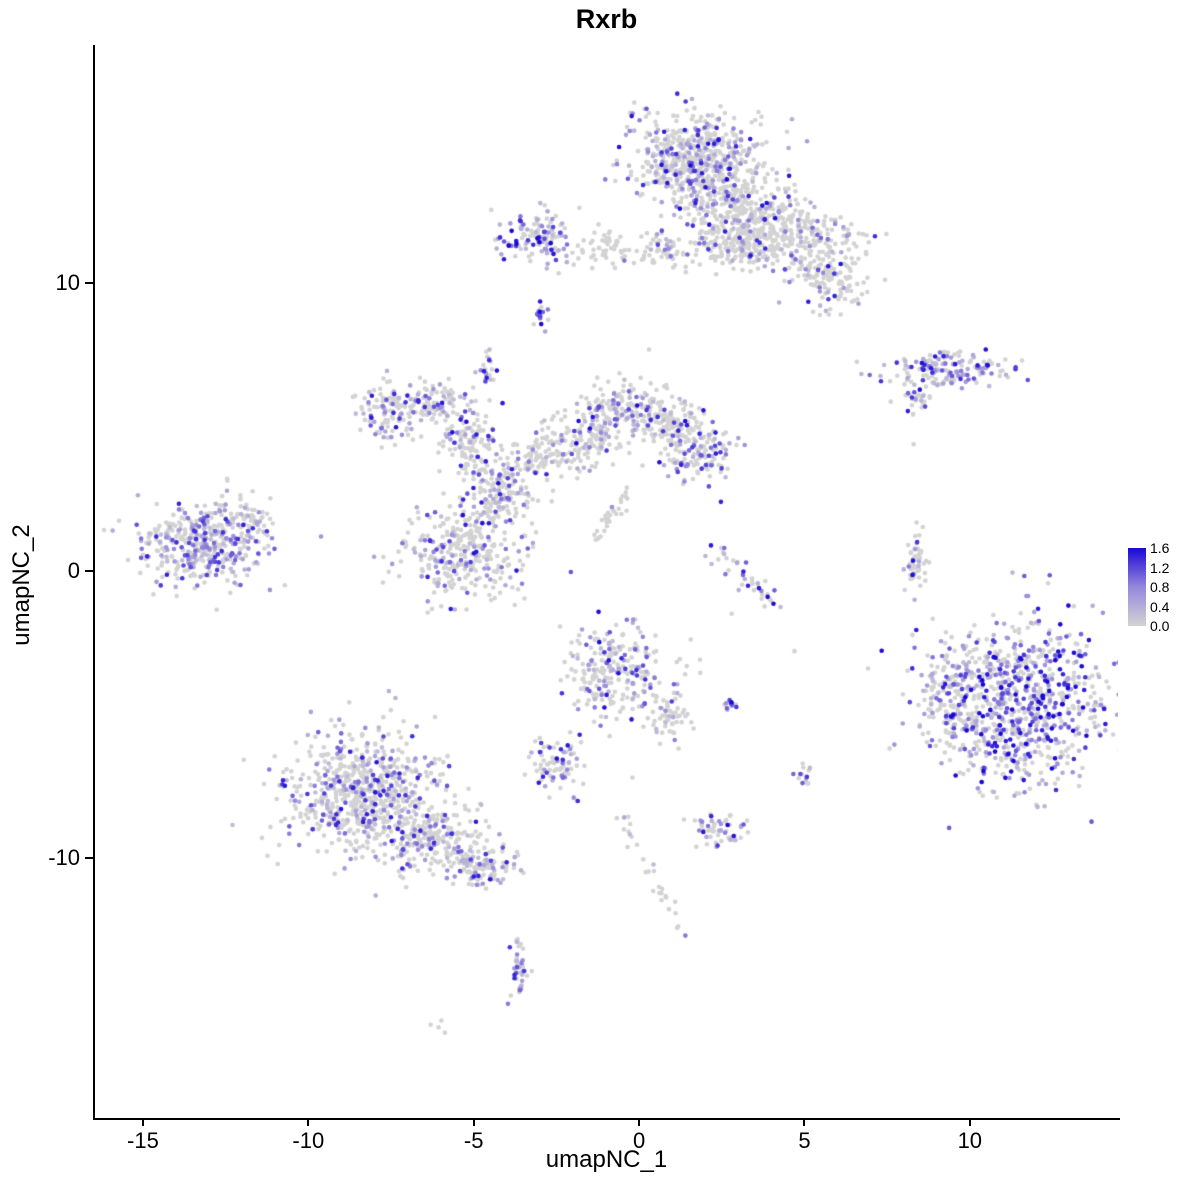 The height and width of the screenshot is (1200, 1200). Describe the element at coordinates (606, 19) in the screenshot. I see `plot-title: Rxrb` at that location.